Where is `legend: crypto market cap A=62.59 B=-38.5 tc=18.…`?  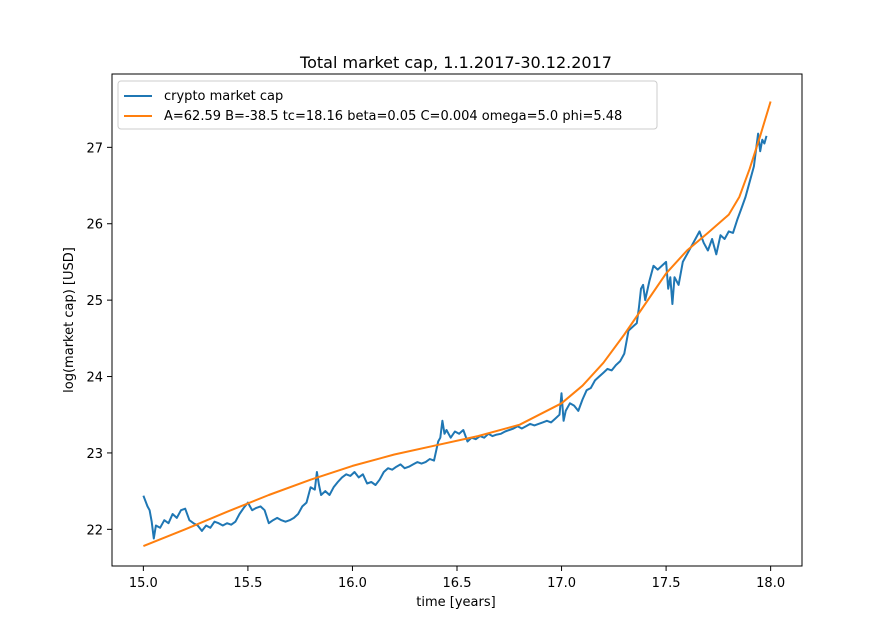 legend: crypto market cap A=62.59 B=-38.5 tc=18.… is located at coordinates (387, 105).